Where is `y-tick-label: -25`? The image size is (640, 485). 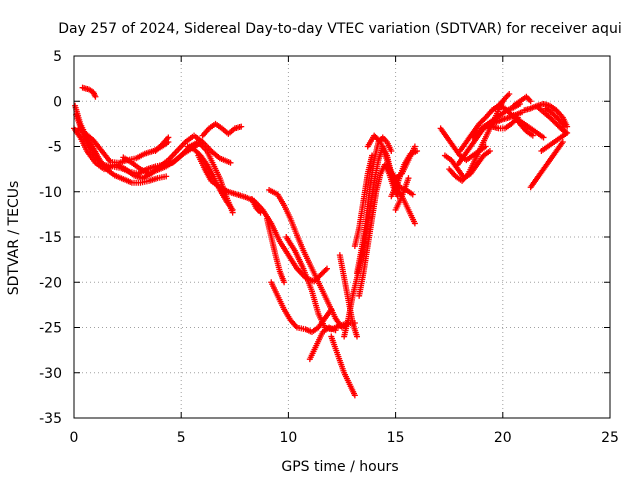 y-tick-label: -25 is located at coordinates (50, 329).